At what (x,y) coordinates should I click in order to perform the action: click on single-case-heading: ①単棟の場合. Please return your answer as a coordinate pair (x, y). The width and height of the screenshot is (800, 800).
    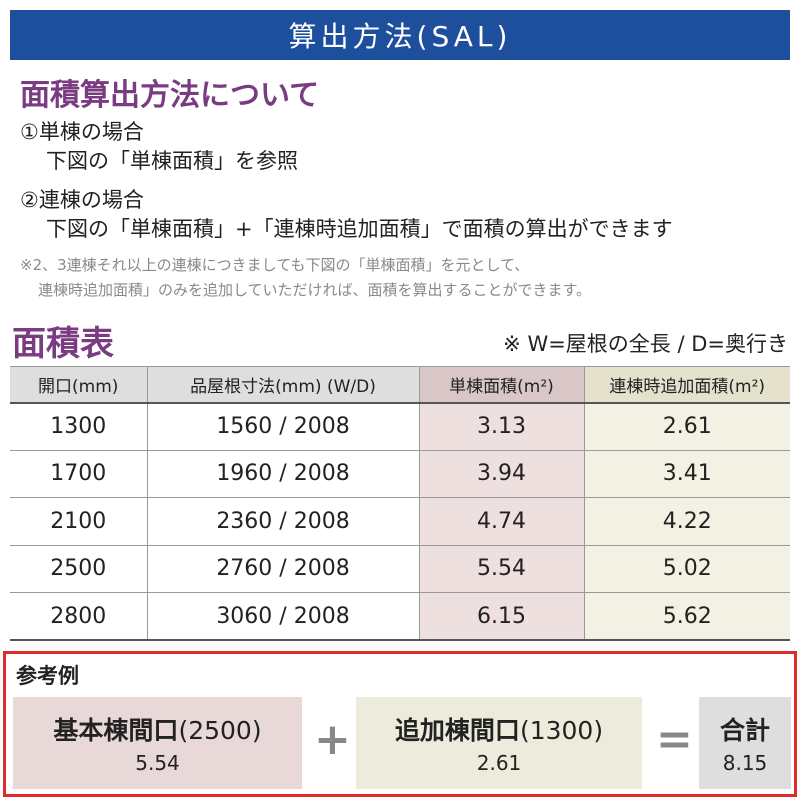
    Looking at the image, I should click on (82, 132).